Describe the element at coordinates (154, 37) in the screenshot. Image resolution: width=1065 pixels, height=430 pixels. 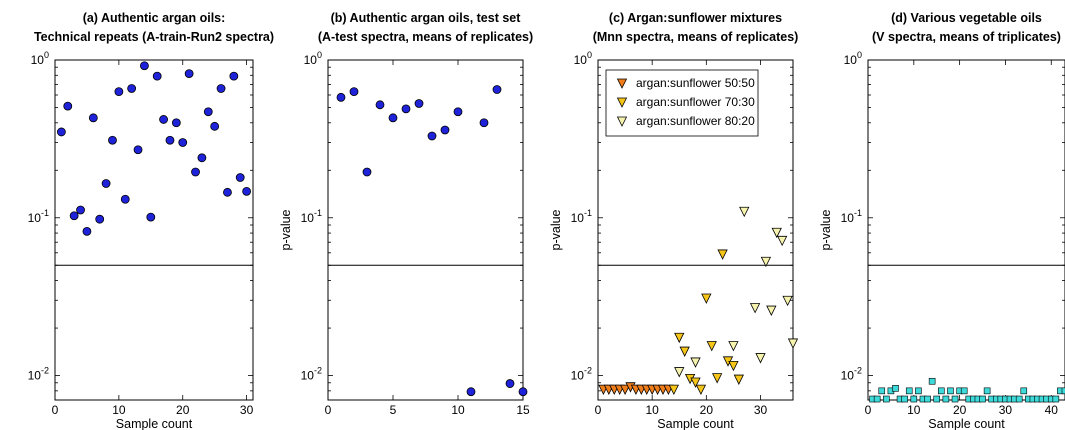
I see `panel-title-line2: Technical repeats (A-train-Run2 spectra)` at that location.